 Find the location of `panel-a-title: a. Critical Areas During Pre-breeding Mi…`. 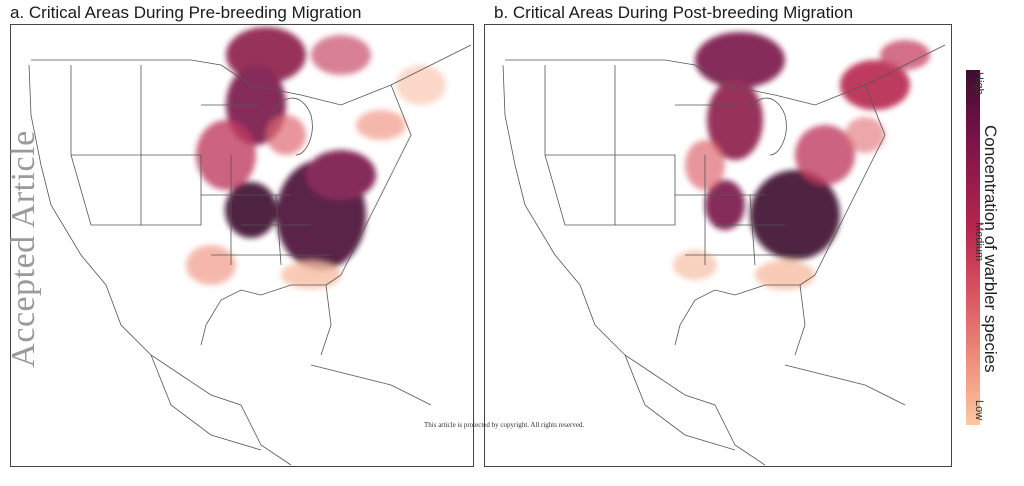

panel-a-title: a. Critical Areas During Pre-breeding Mi… is located at coordinates (186, 12).